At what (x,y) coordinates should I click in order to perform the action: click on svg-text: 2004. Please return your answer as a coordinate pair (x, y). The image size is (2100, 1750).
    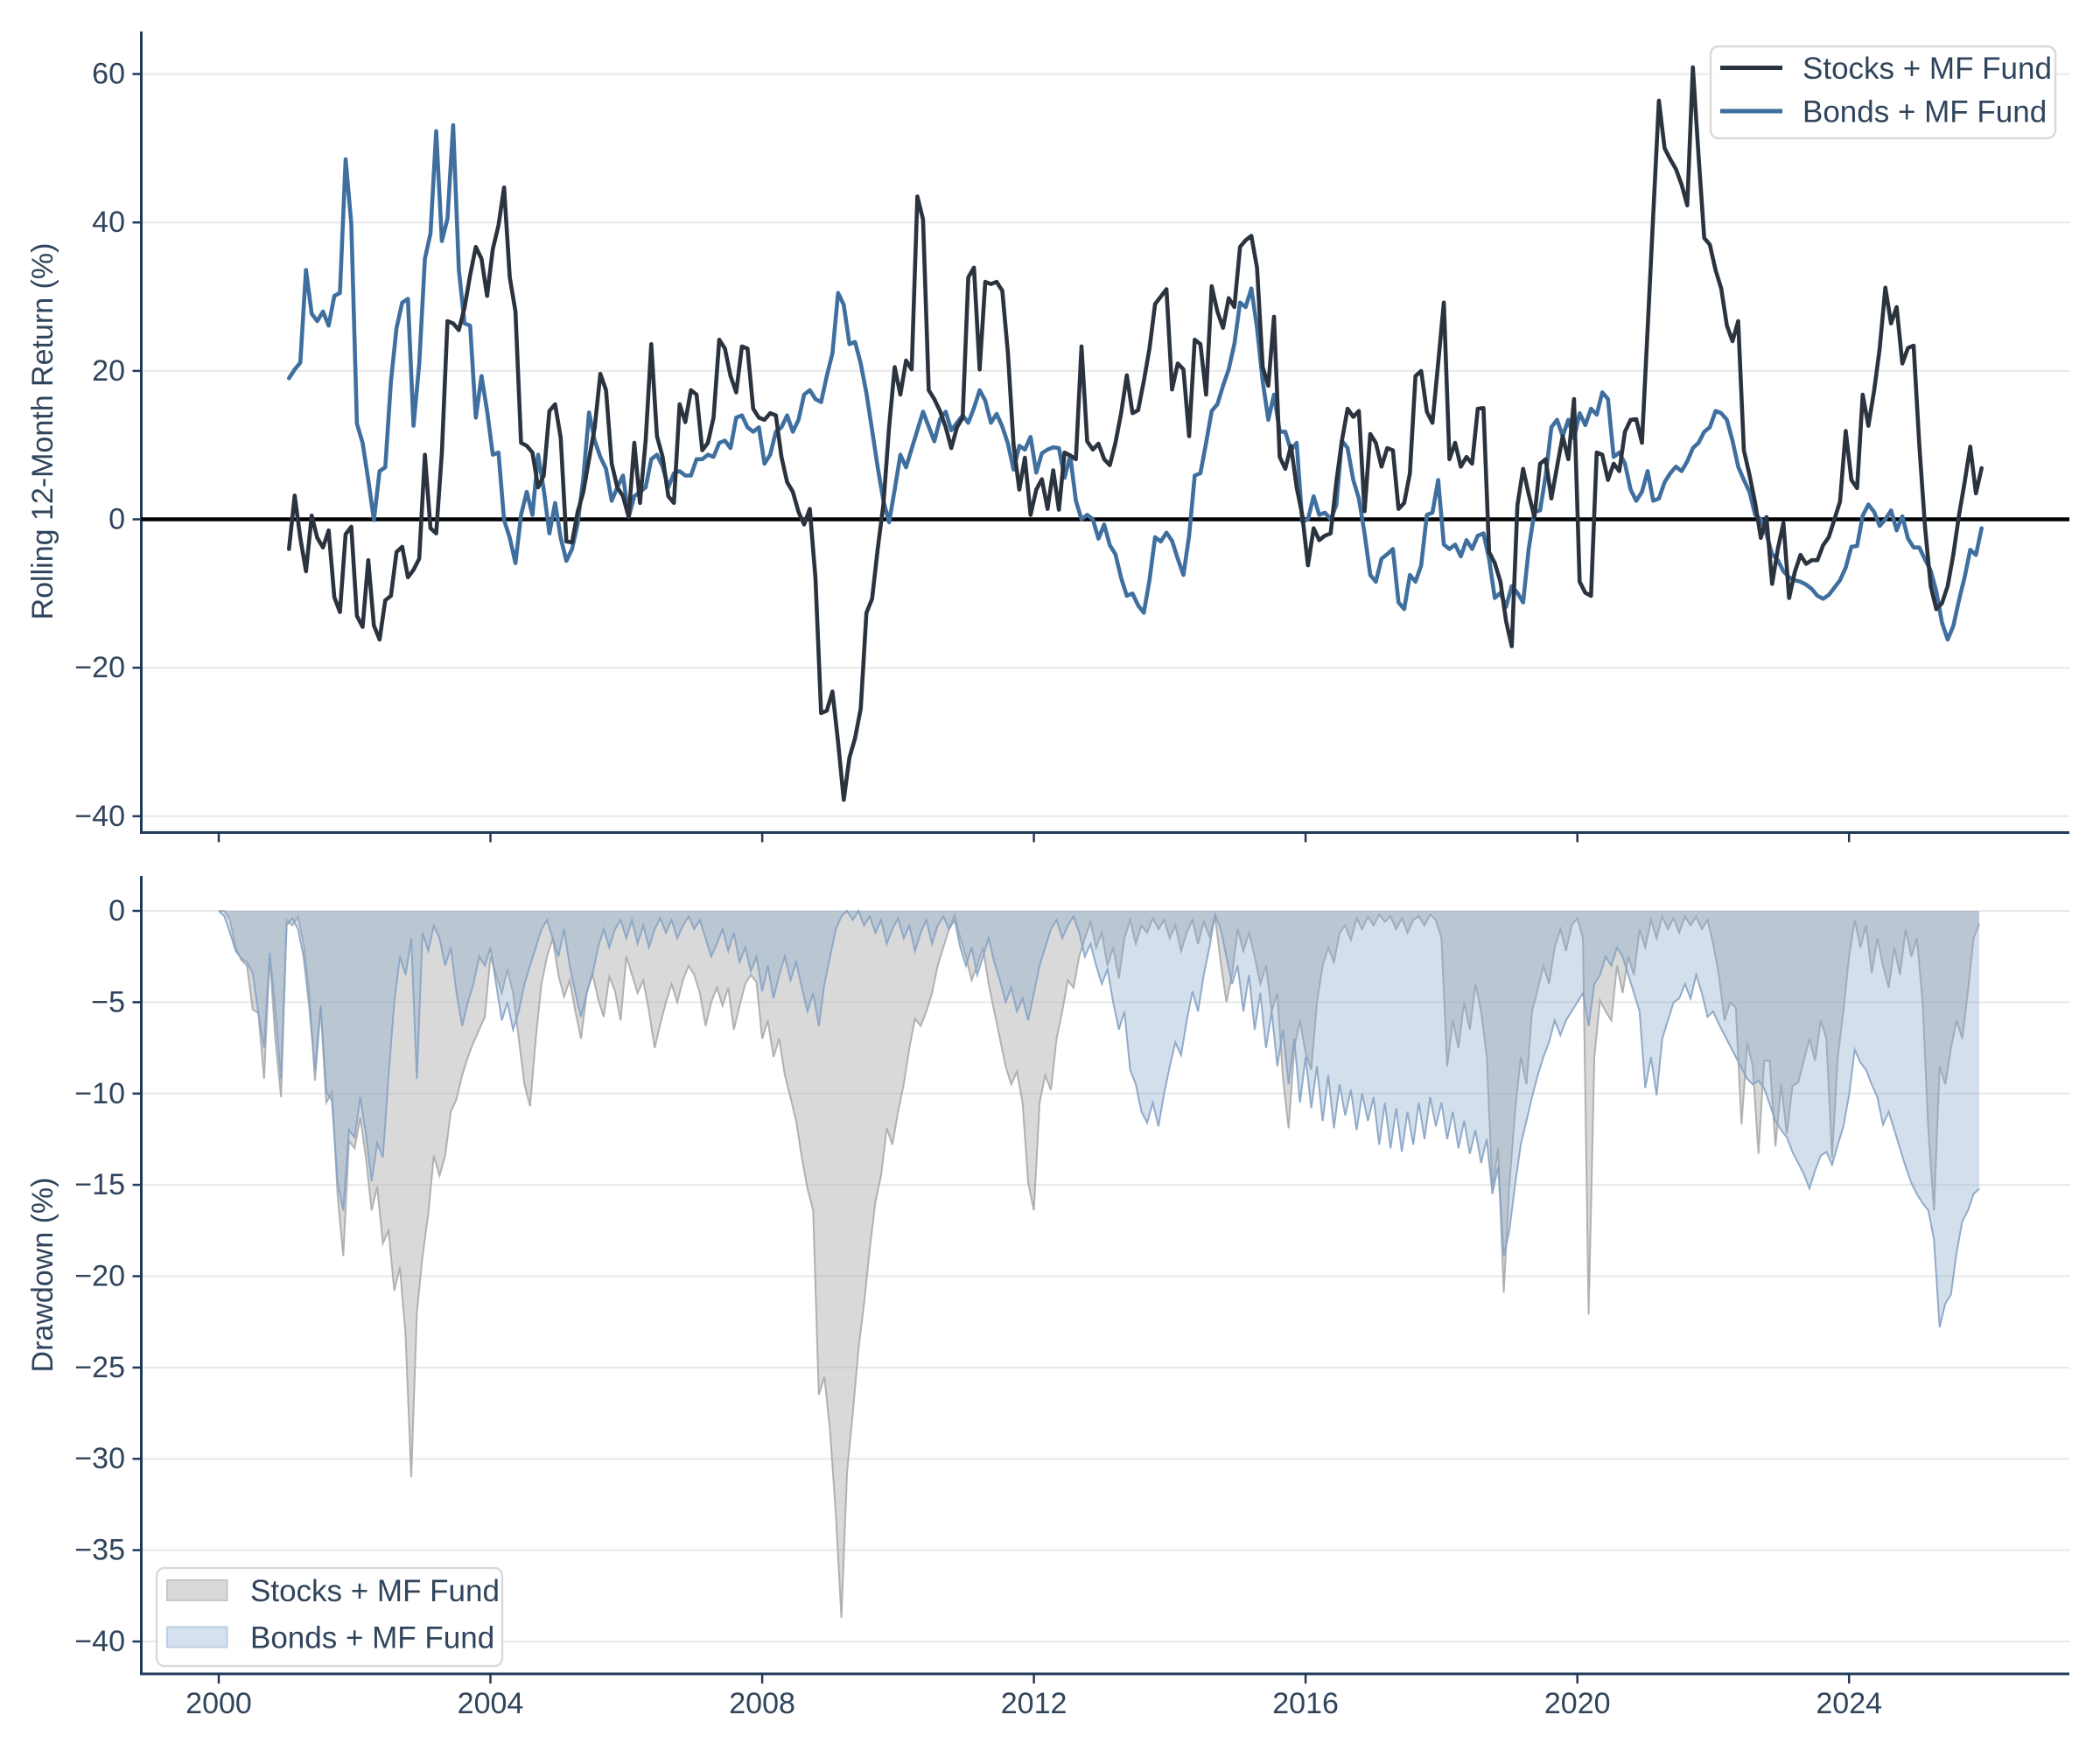
    Looking at the image, I should click on (491, 1703).